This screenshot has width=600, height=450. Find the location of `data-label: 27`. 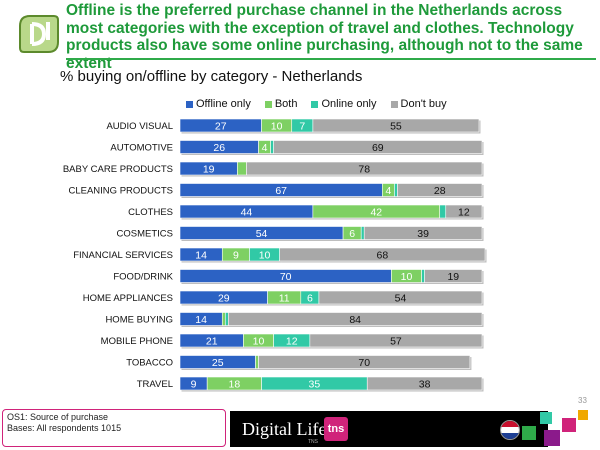

data-label: 27 is located at coordinates (221, 127).